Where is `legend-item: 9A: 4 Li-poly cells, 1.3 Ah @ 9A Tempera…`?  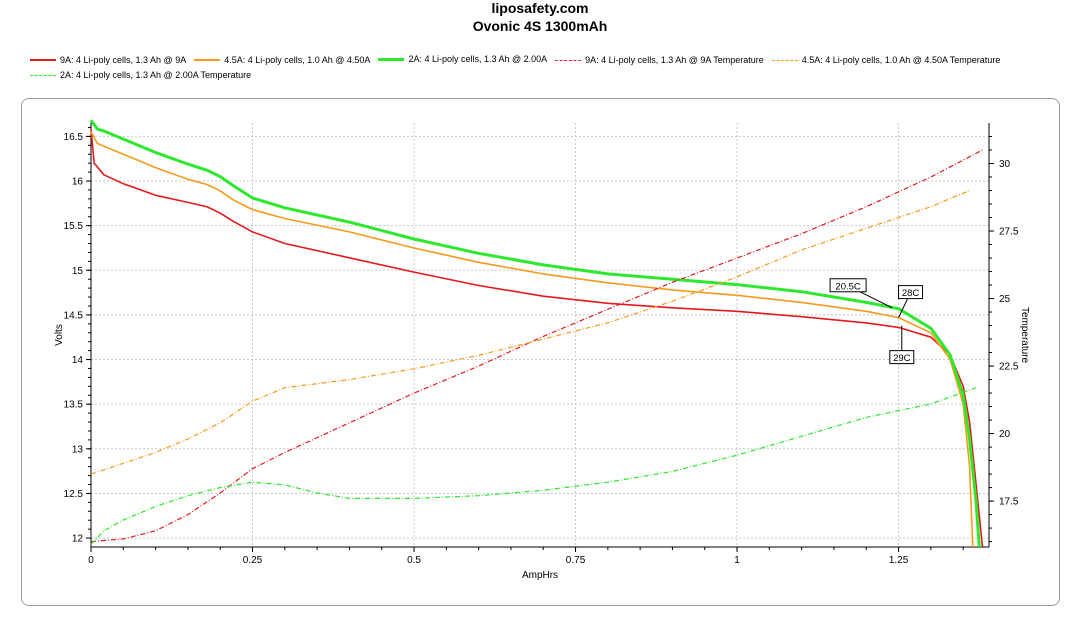 legend-item: 9A: 4 Li-poly cells, 1.3 Ah @ 9A Tempera… is located at coordinates (659, 60).